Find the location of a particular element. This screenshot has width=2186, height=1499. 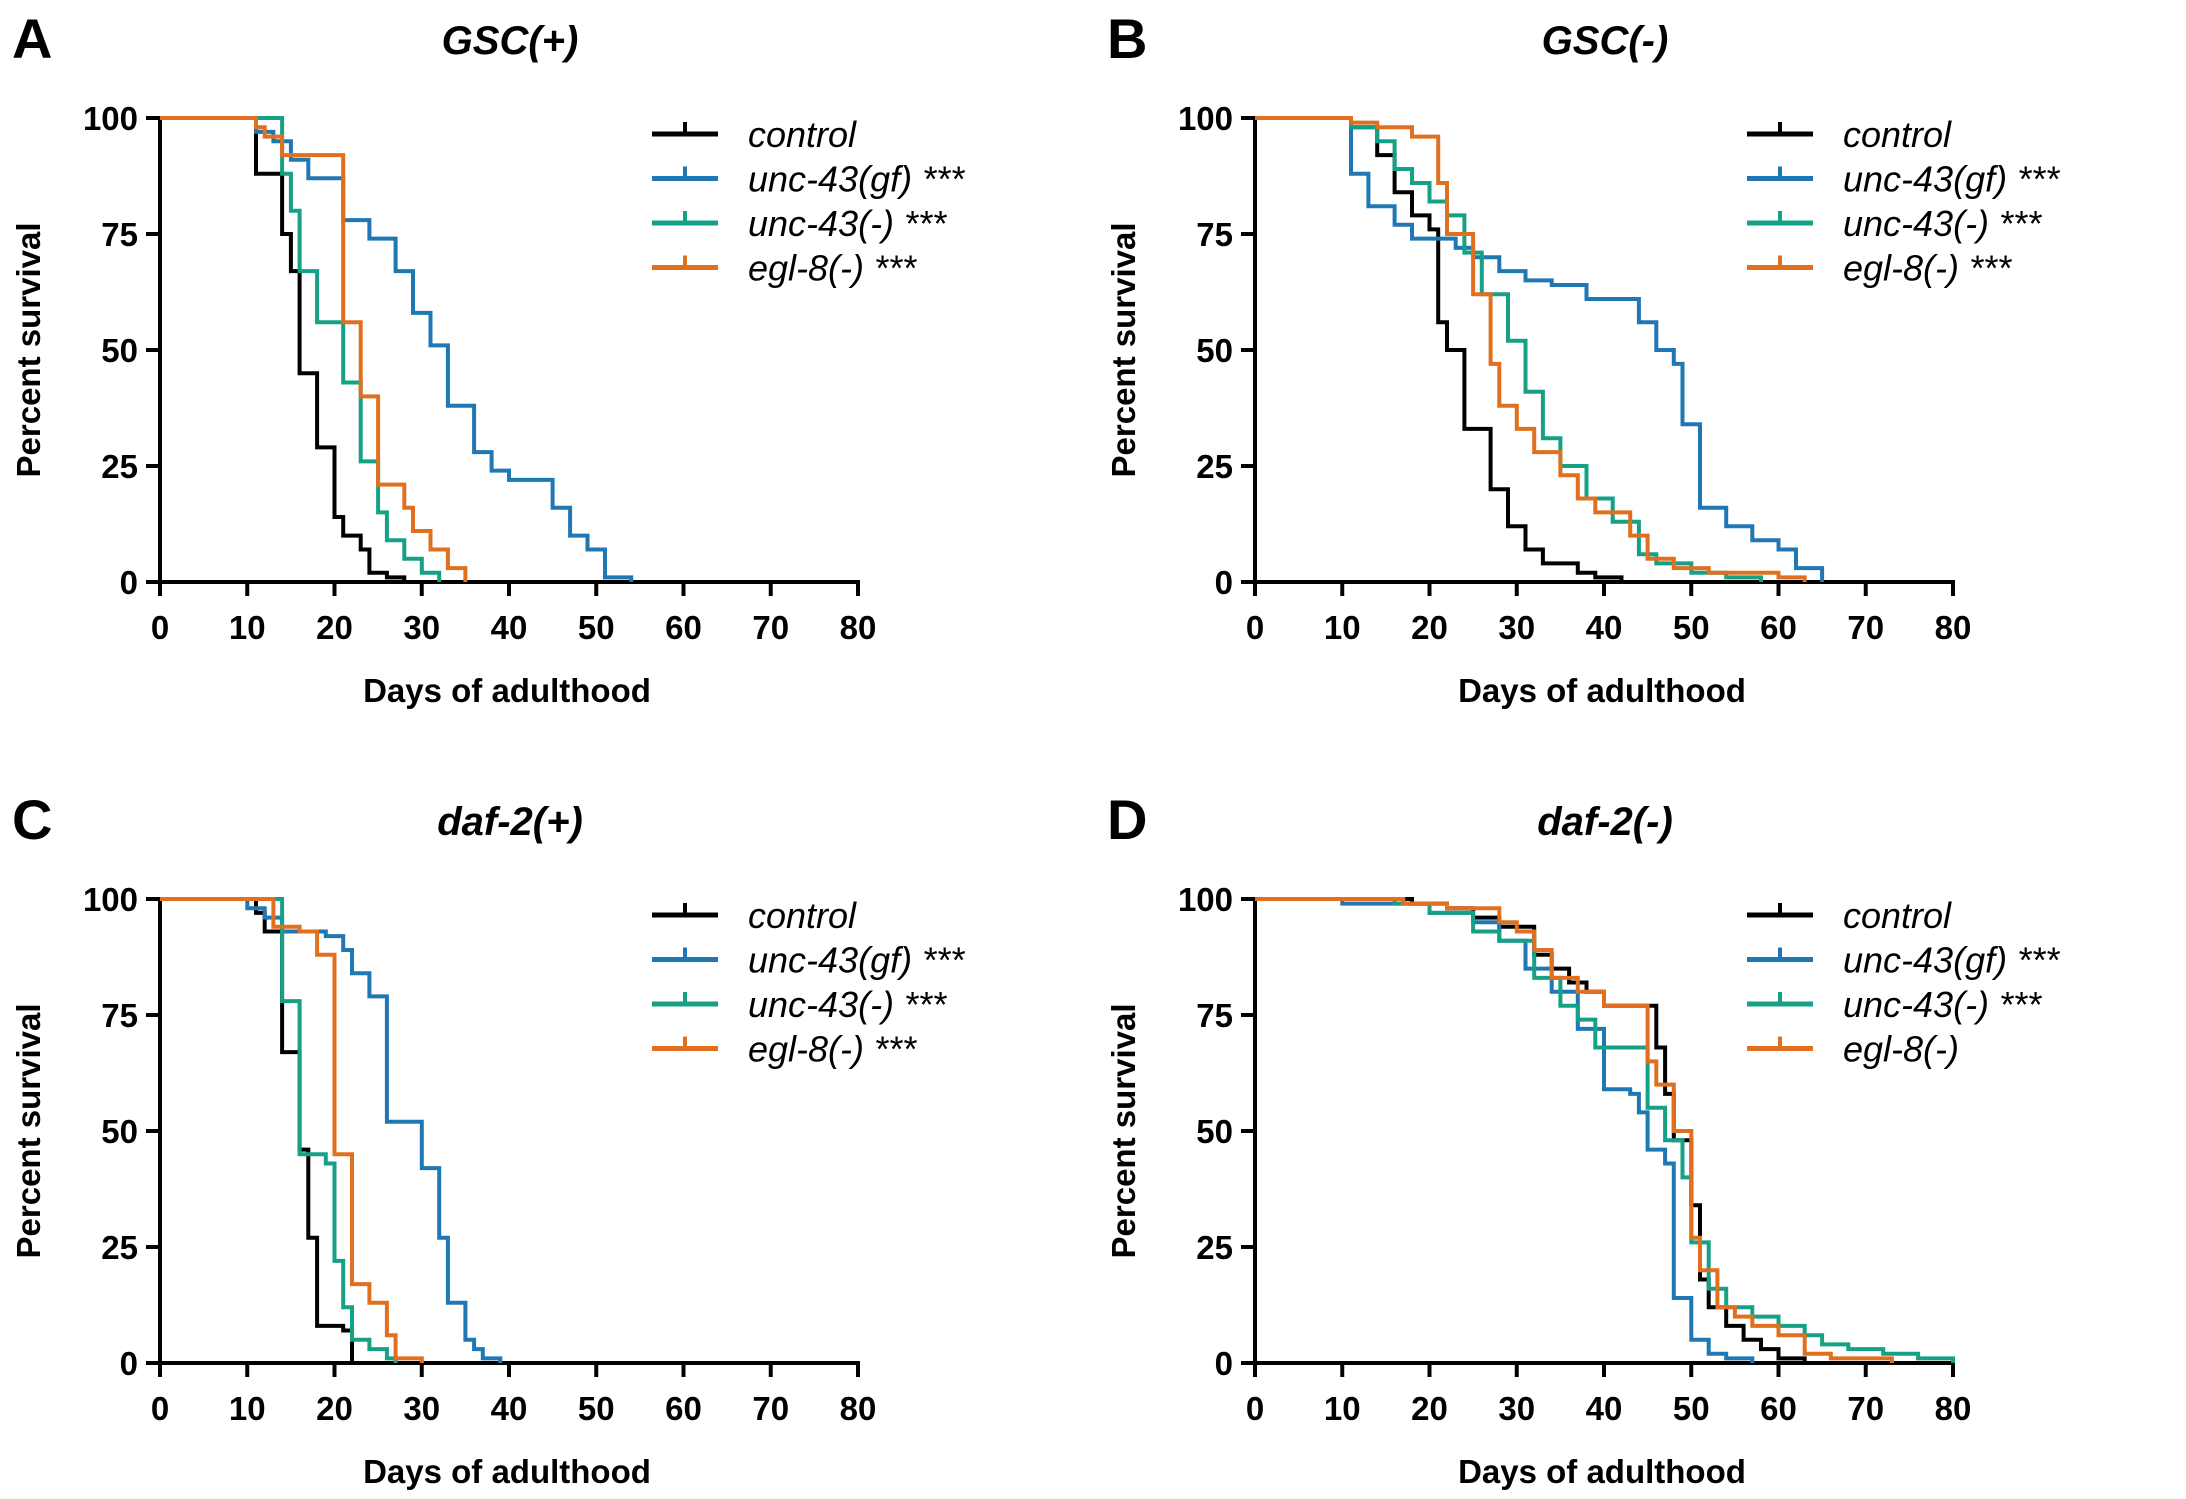

legend-item: egl-8(-) is located at coordinates (1853, 1049).